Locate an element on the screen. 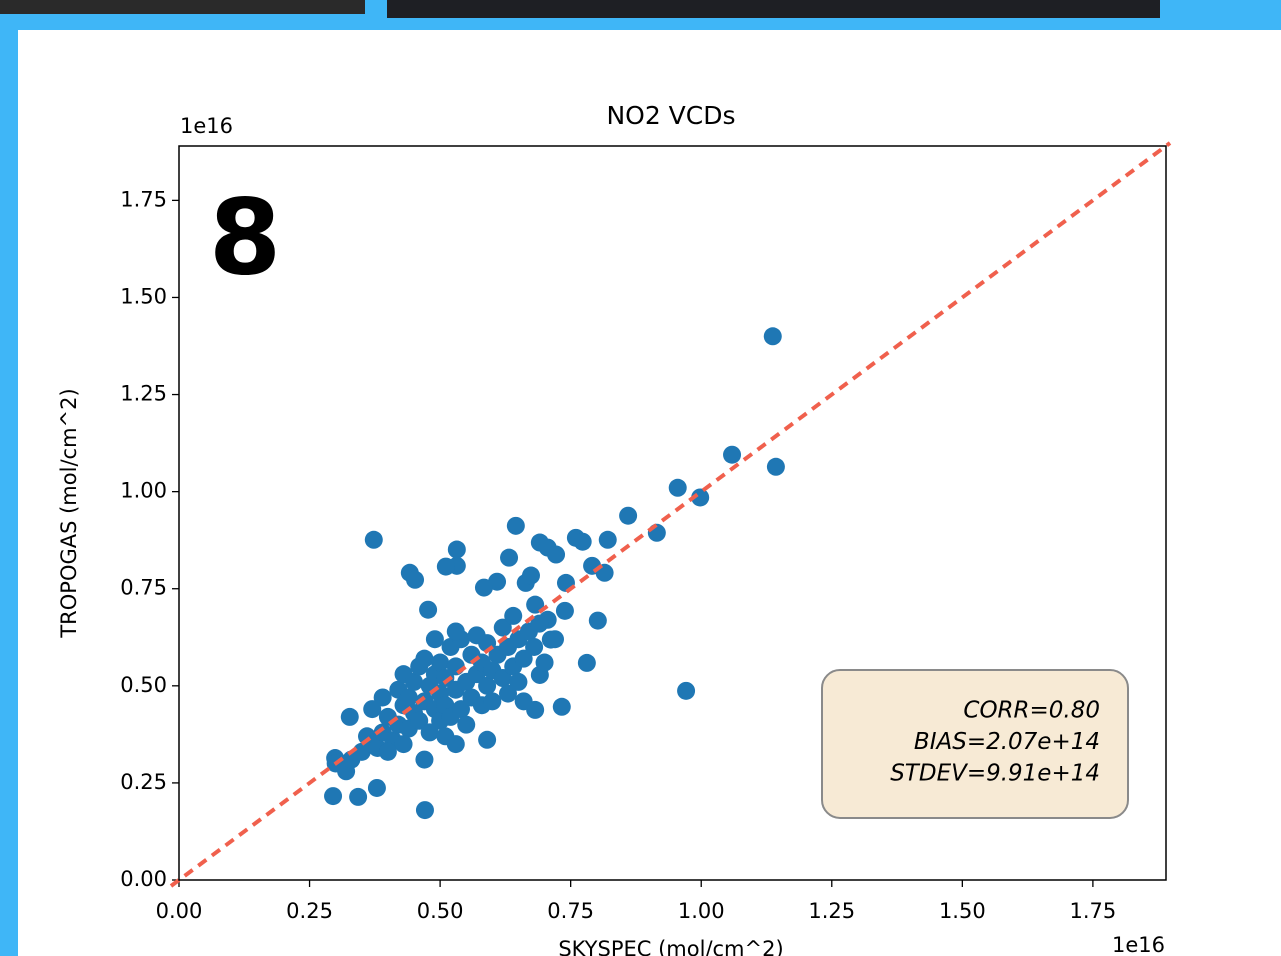 This screenshot has height=956, width=1281. x-tick-label: 1.75 is located at coordinates (1093, 911).